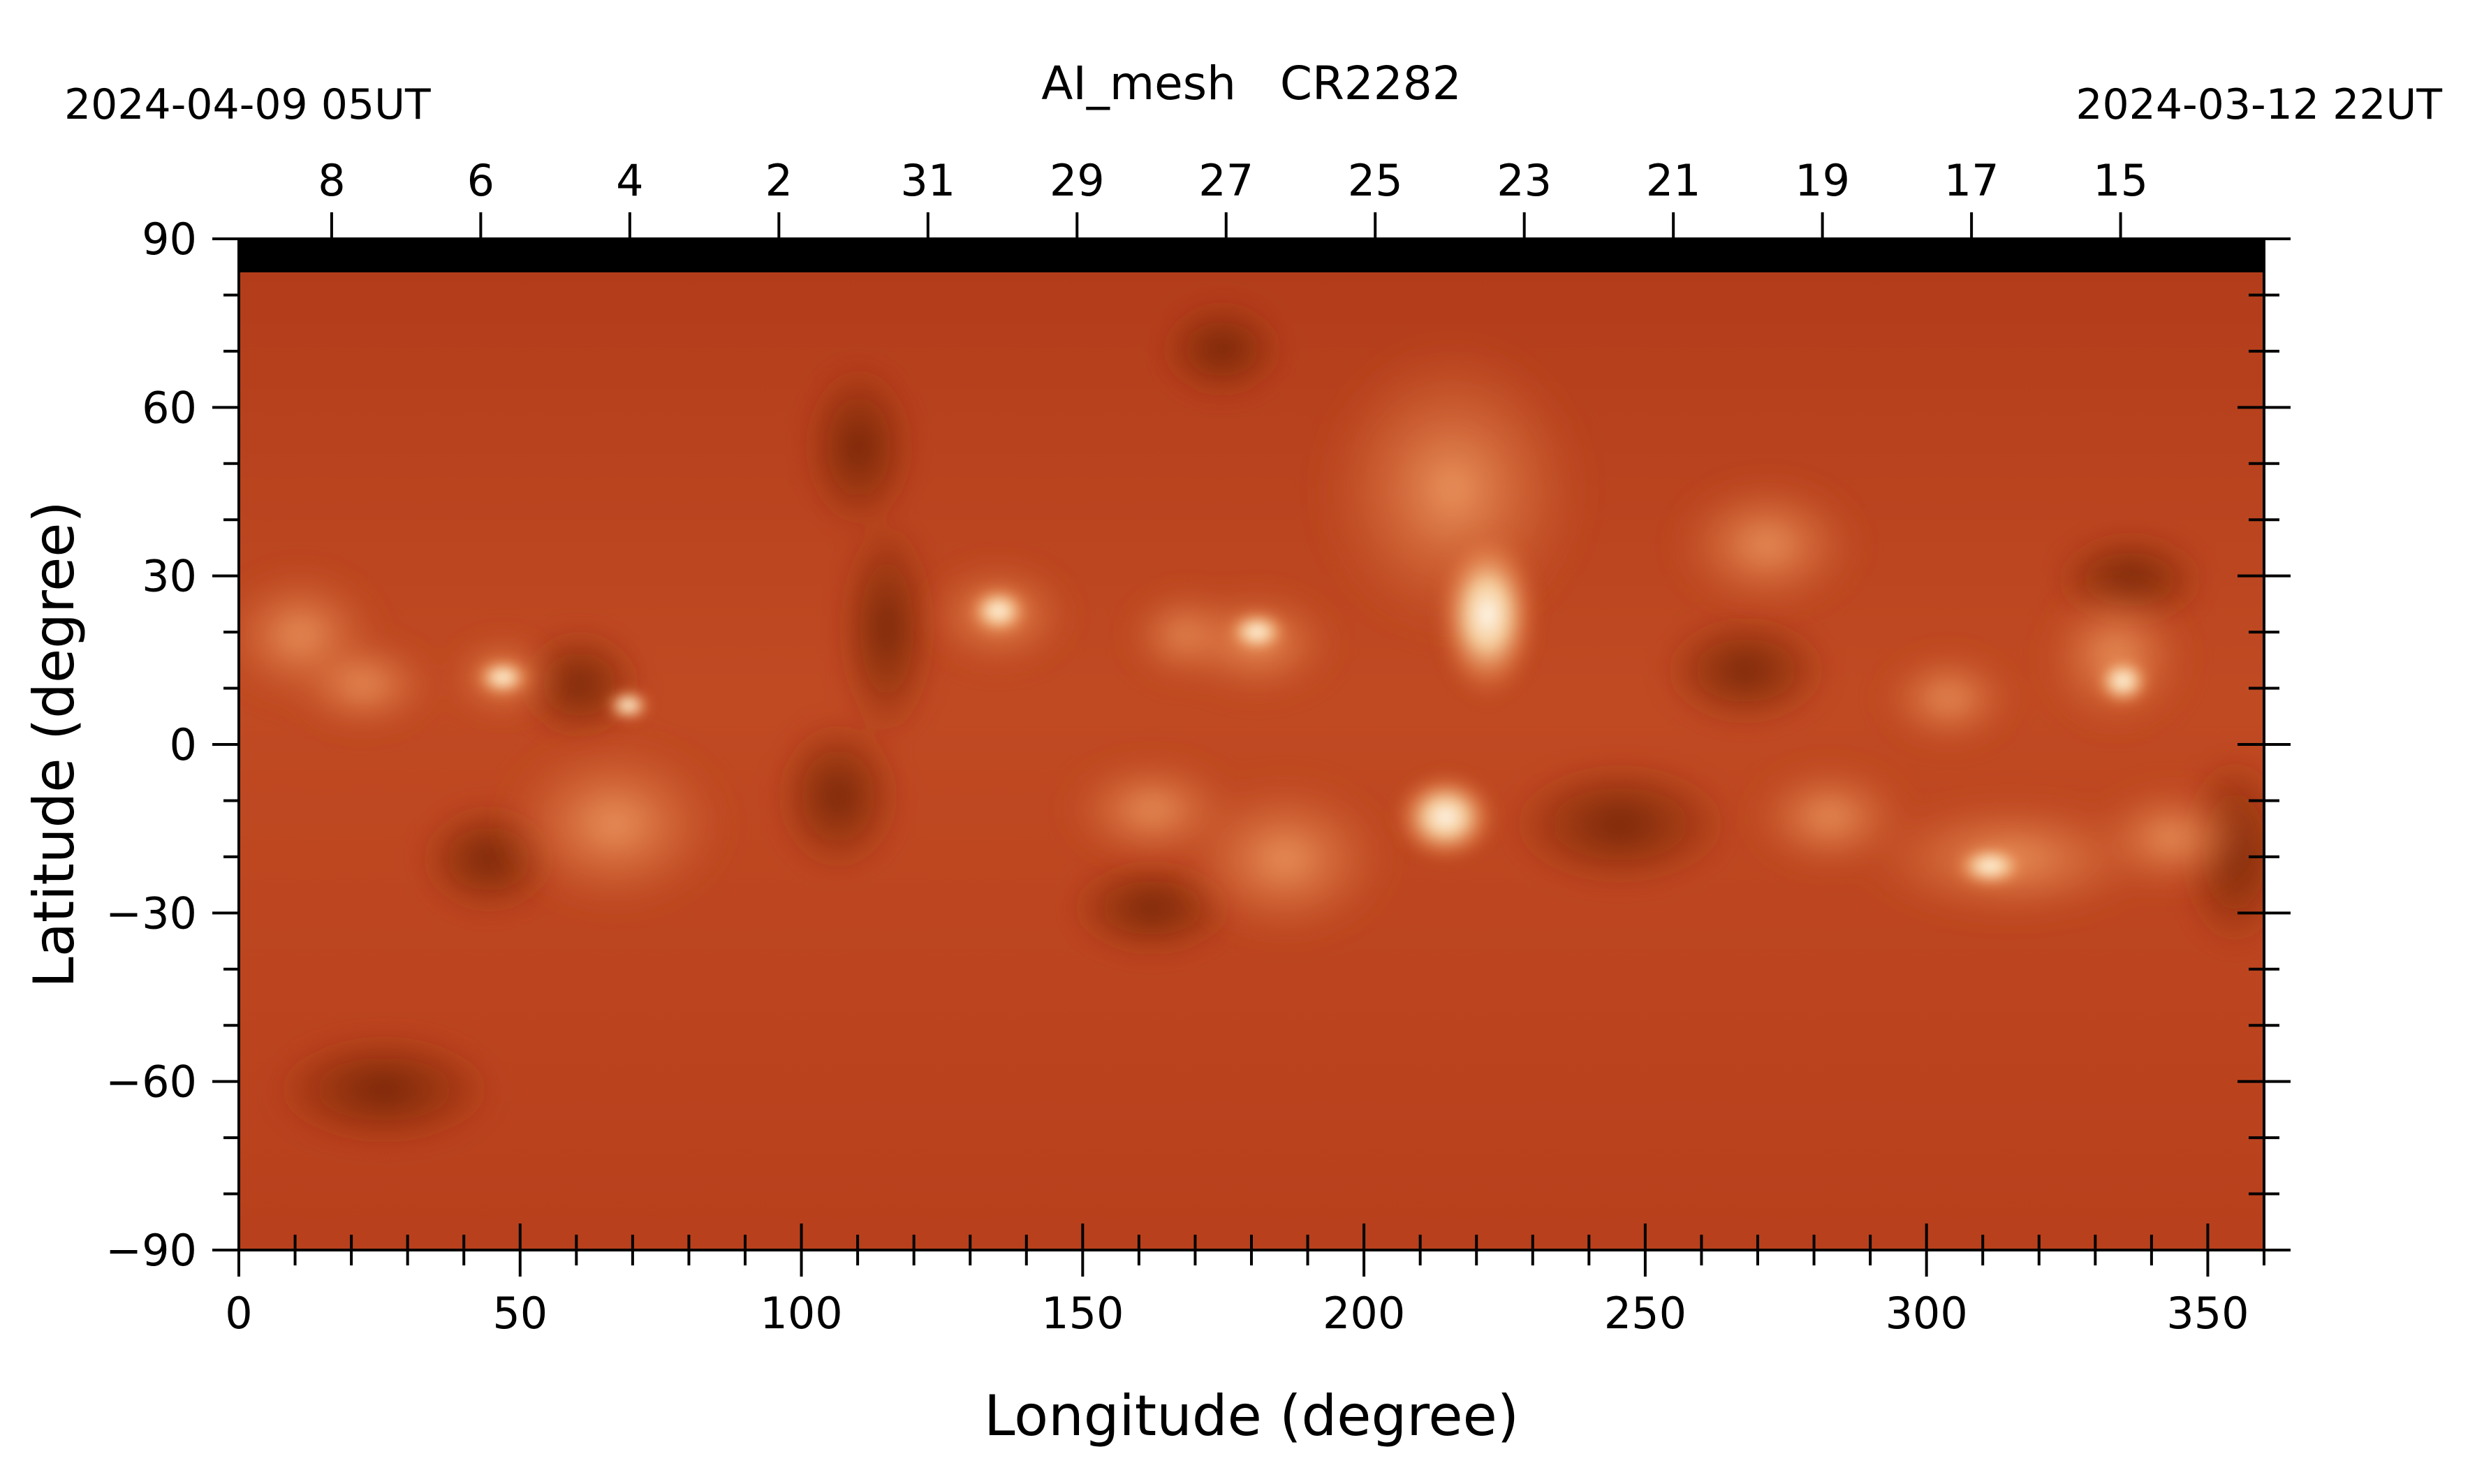 The width and height of the screenshot is (2491, 1484). I want to click on y-tick-label: −60, so click(151, 1082).